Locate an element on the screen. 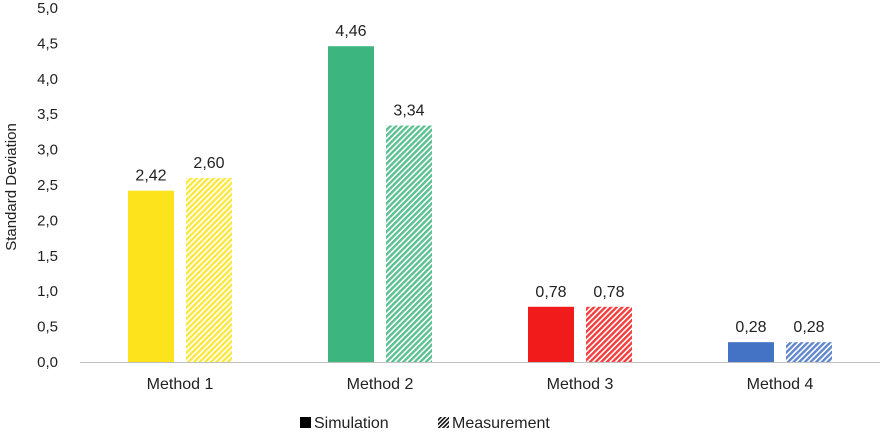  y-tick-label: 2,5 is located at coordinates (47, 185).